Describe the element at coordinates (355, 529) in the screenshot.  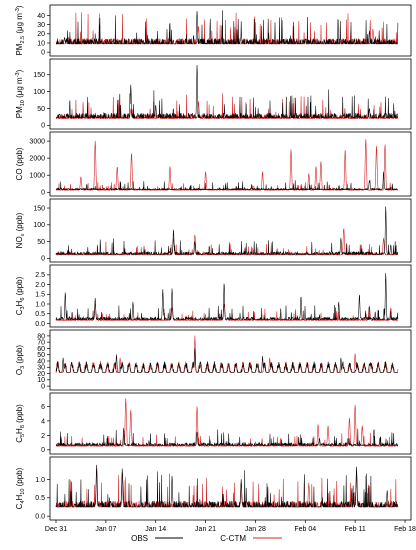
I see `x-tick-label: Feb 11` at that location.